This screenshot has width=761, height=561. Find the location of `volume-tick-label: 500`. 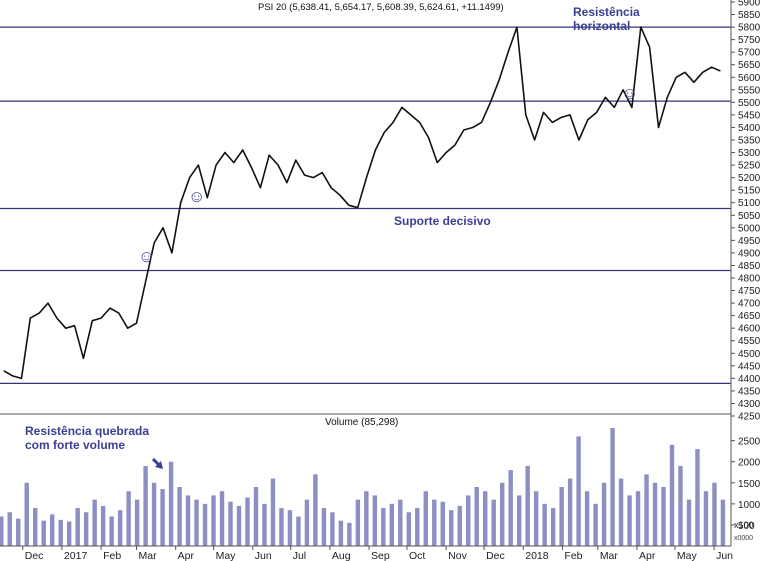

volume-tick-label: 500 is located at coordinates (746, 526).